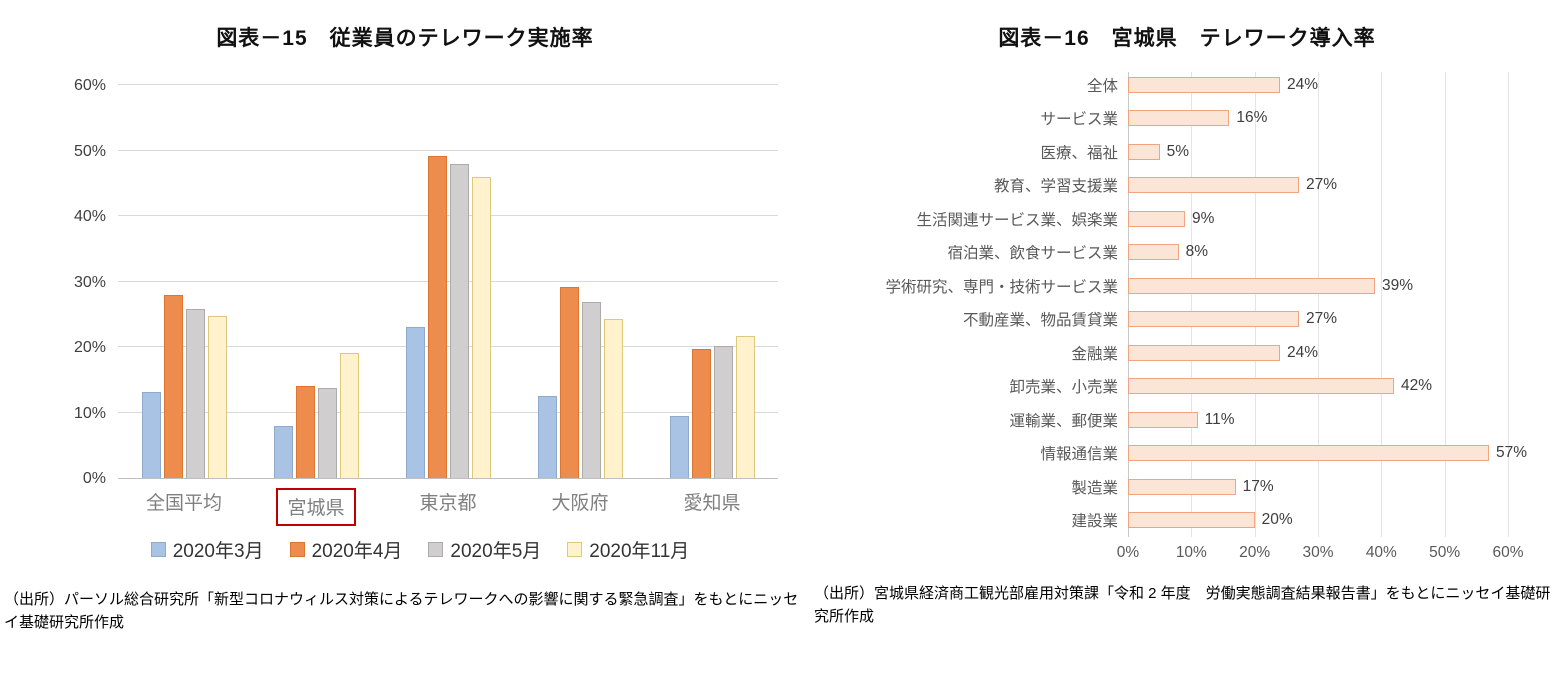 This screenshot has height=698, width=1564. I want to click on figure-15-category-axis: 全国平均 宮城県 東京都 大阪府 愛知県, so click(448, 507).